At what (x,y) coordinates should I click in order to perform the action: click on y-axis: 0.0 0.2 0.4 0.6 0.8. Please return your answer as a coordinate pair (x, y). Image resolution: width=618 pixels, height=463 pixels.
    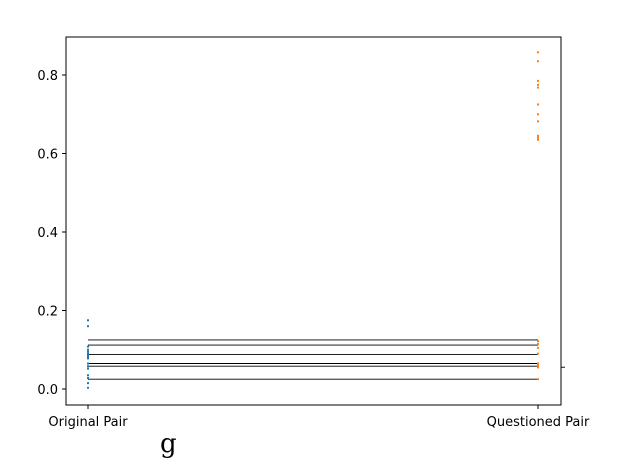
    Looking at the image, I should click on (51, 233).